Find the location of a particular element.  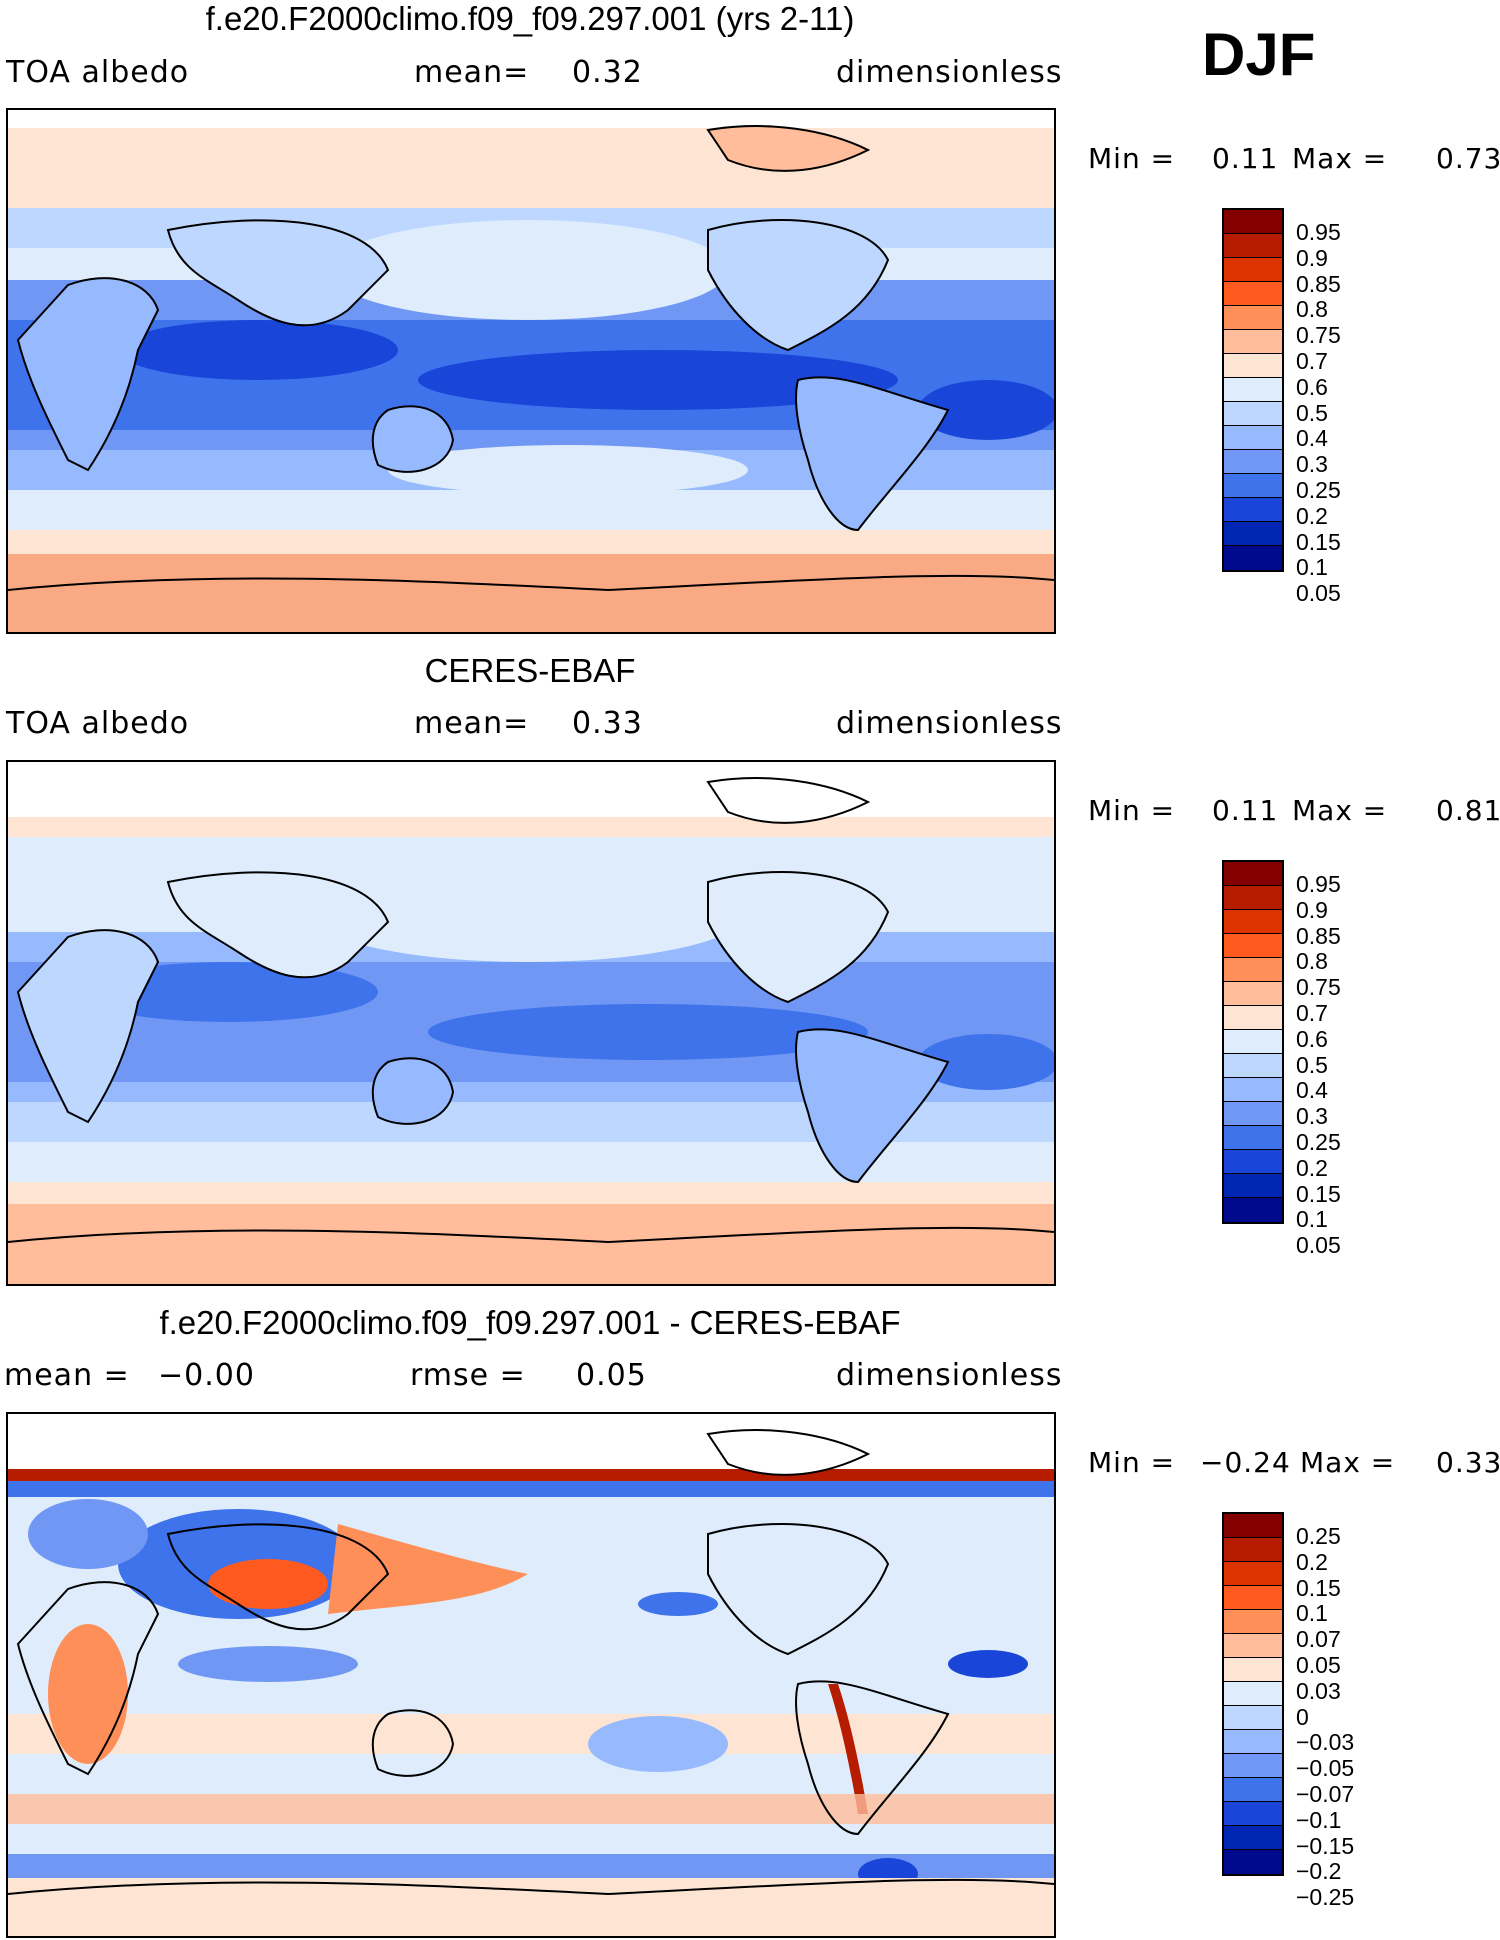

colorbar-tick-label: −0.2 is located at coordinates (1319, 1871).